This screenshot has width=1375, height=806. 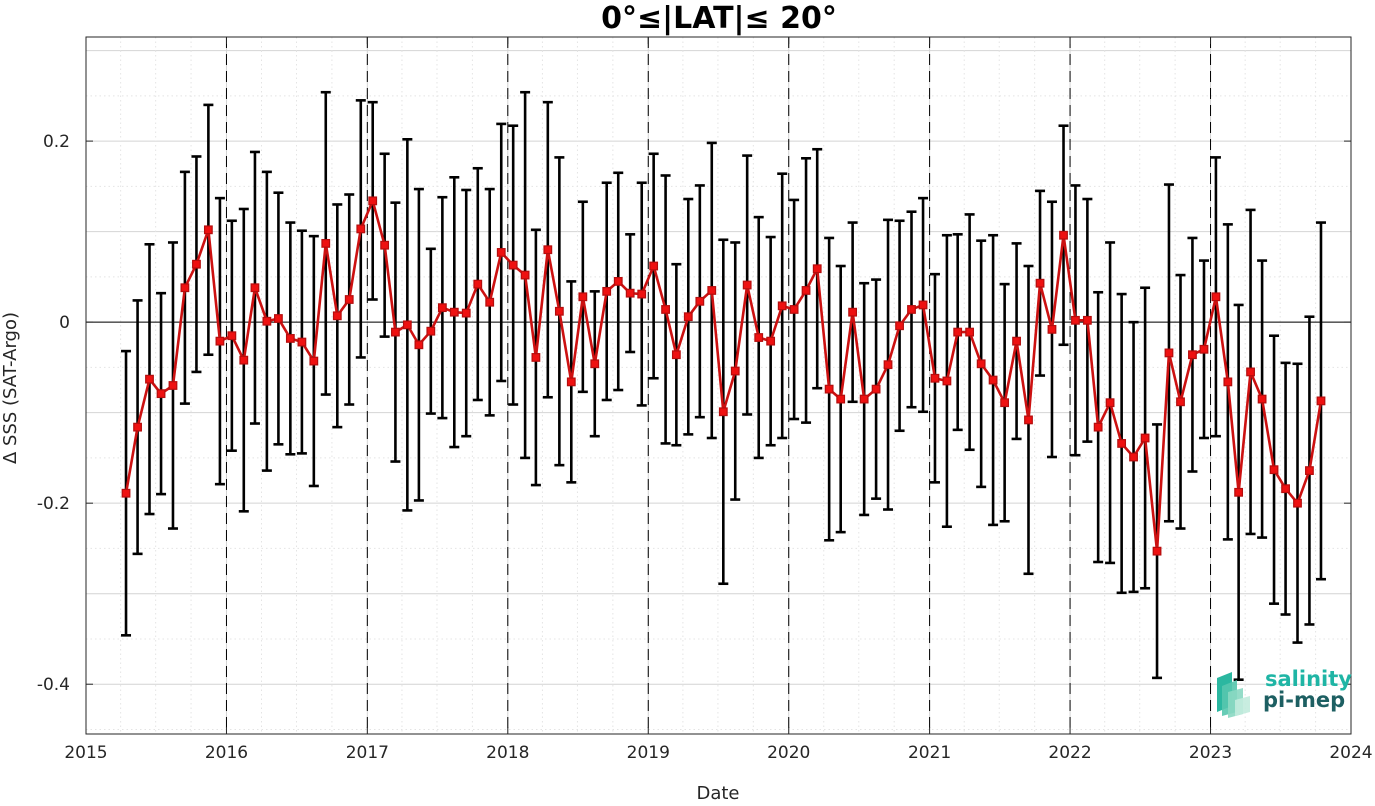 I want to click on x-tick-label: 2015, so click(x=85, y=753).